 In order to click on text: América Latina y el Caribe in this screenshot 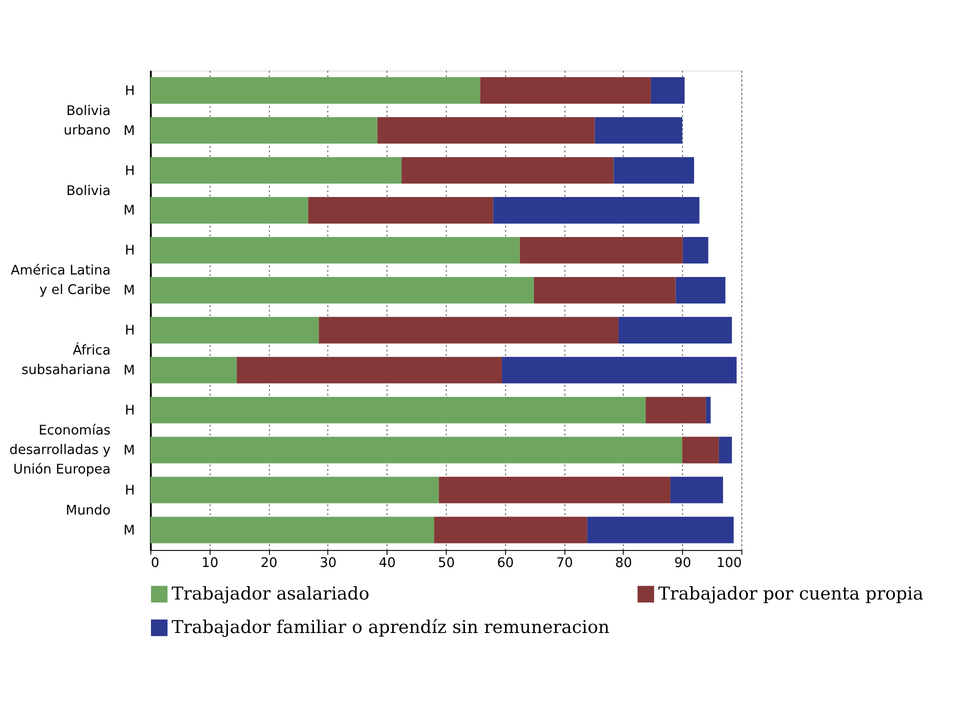, I will do `click(60, 281)`.